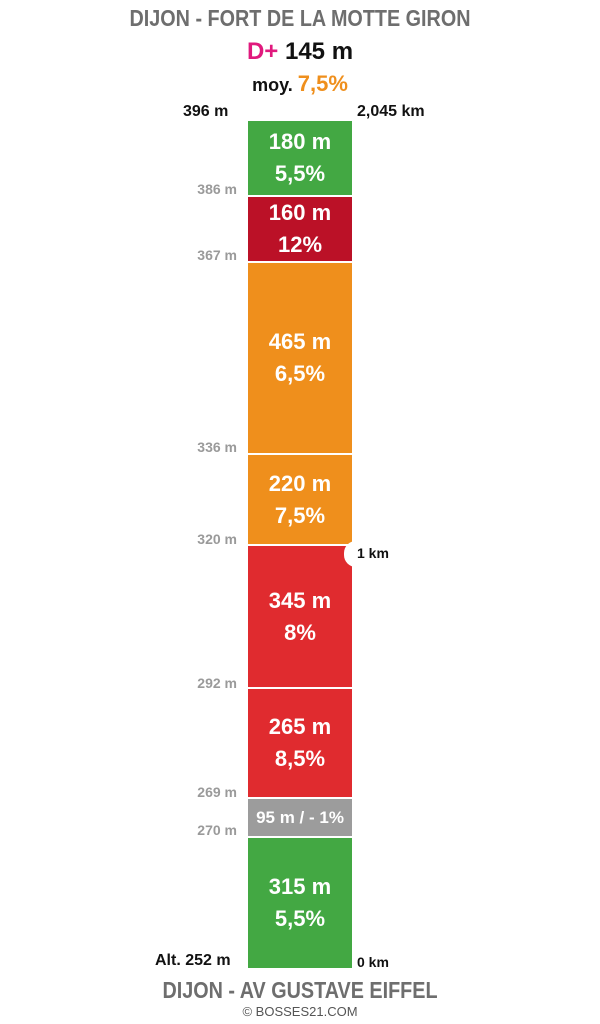  I want to click on profile-segment: 265 m 8,5%, so click(300, 743).